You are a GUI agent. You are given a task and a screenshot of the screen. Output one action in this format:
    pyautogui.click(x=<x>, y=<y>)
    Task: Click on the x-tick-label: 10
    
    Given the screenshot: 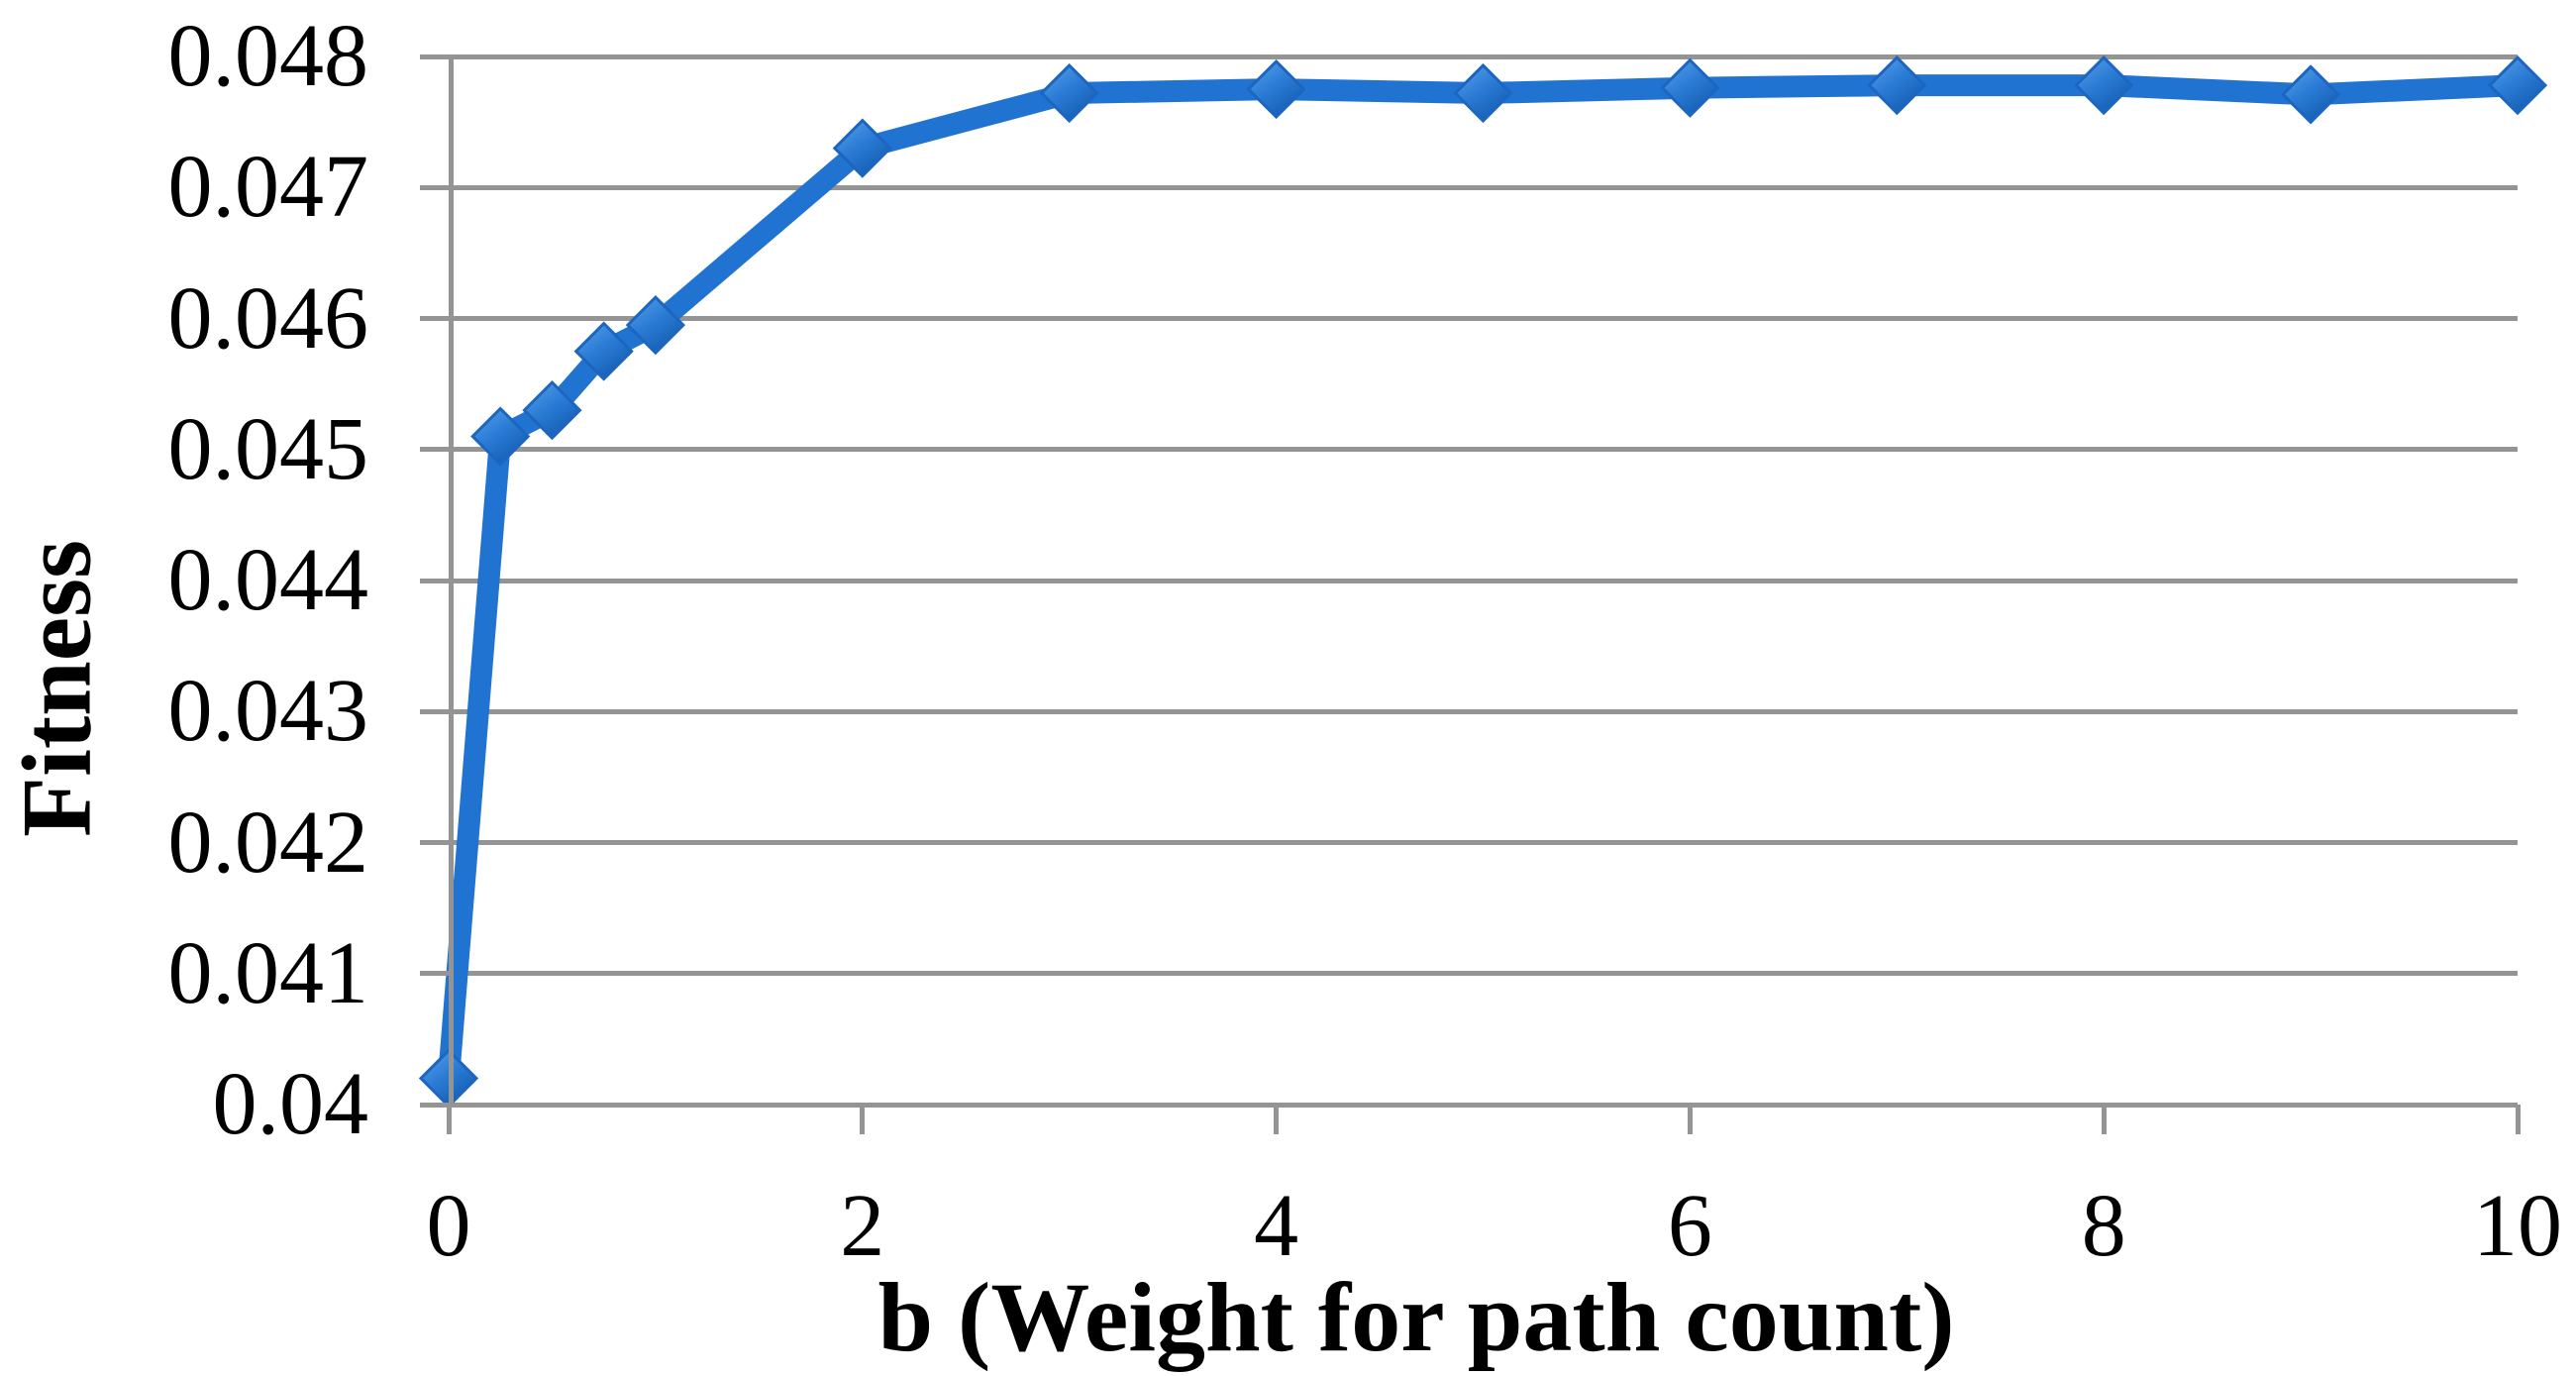 What is the action you would take?
    pyautogui.click(x=2517, y=1226)
    